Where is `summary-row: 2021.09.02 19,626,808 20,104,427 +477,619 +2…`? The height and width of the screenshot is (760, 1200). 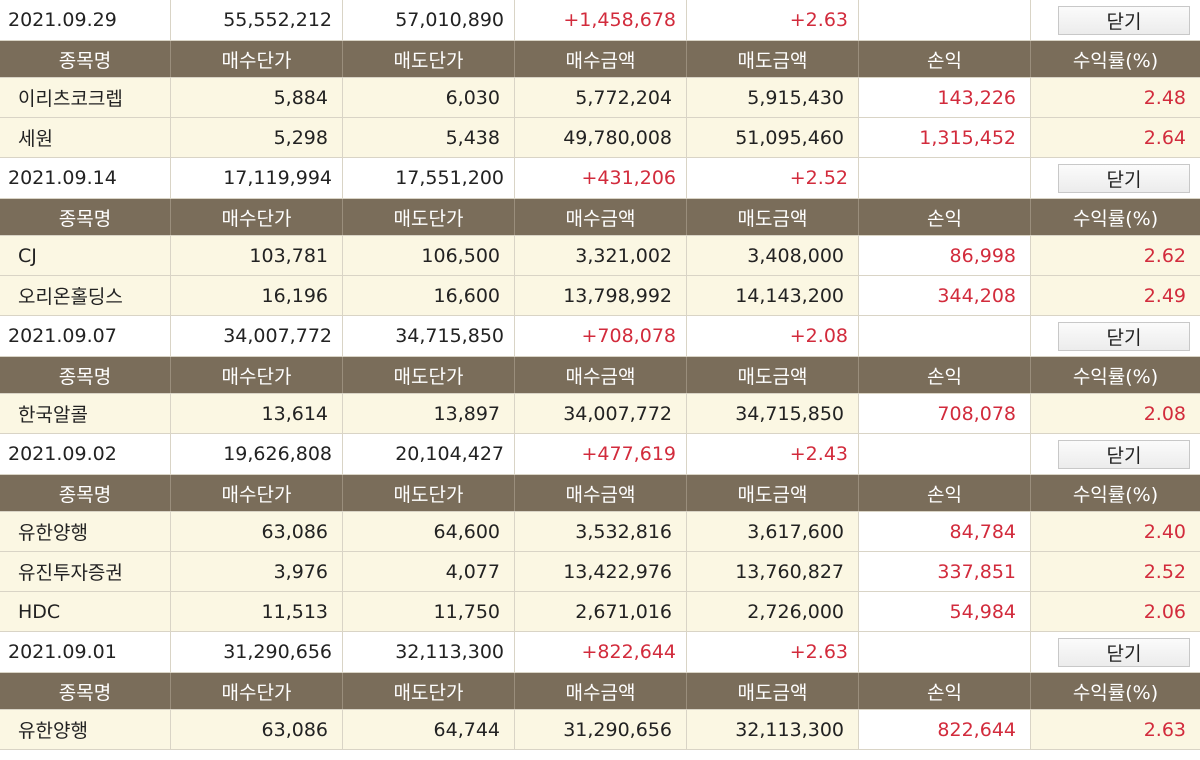
summary-row: 2021.09.02 19,626,808 20,104,427 +477,619 +2… is located at coordinates (600, 454).